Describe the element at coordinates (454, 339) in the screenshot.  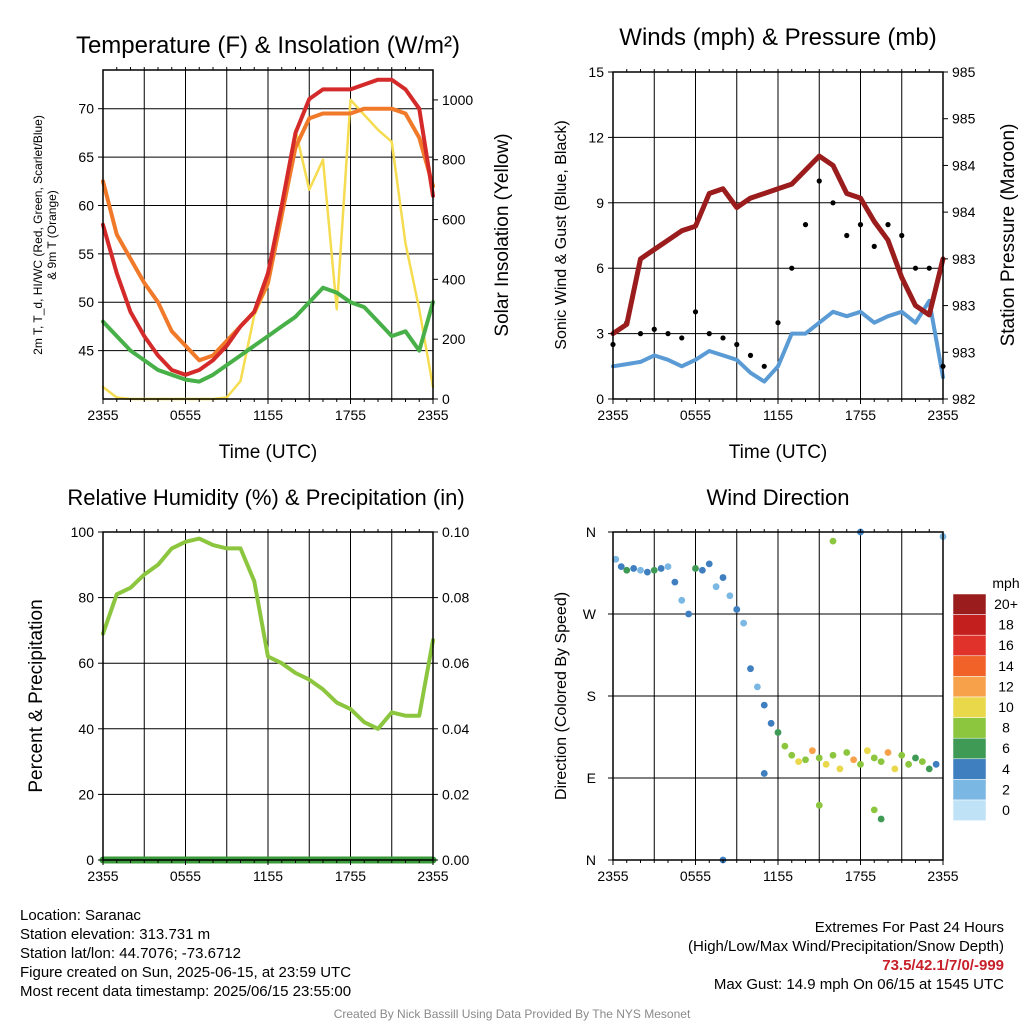
I see `y-right-tick-label: 200` at that location.